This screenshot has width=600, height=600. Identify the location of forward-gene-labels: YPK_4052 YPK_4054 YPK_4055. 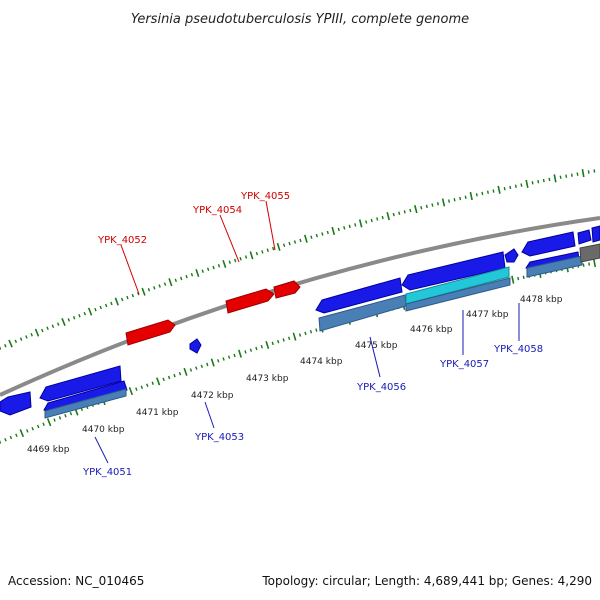
(193, 243).